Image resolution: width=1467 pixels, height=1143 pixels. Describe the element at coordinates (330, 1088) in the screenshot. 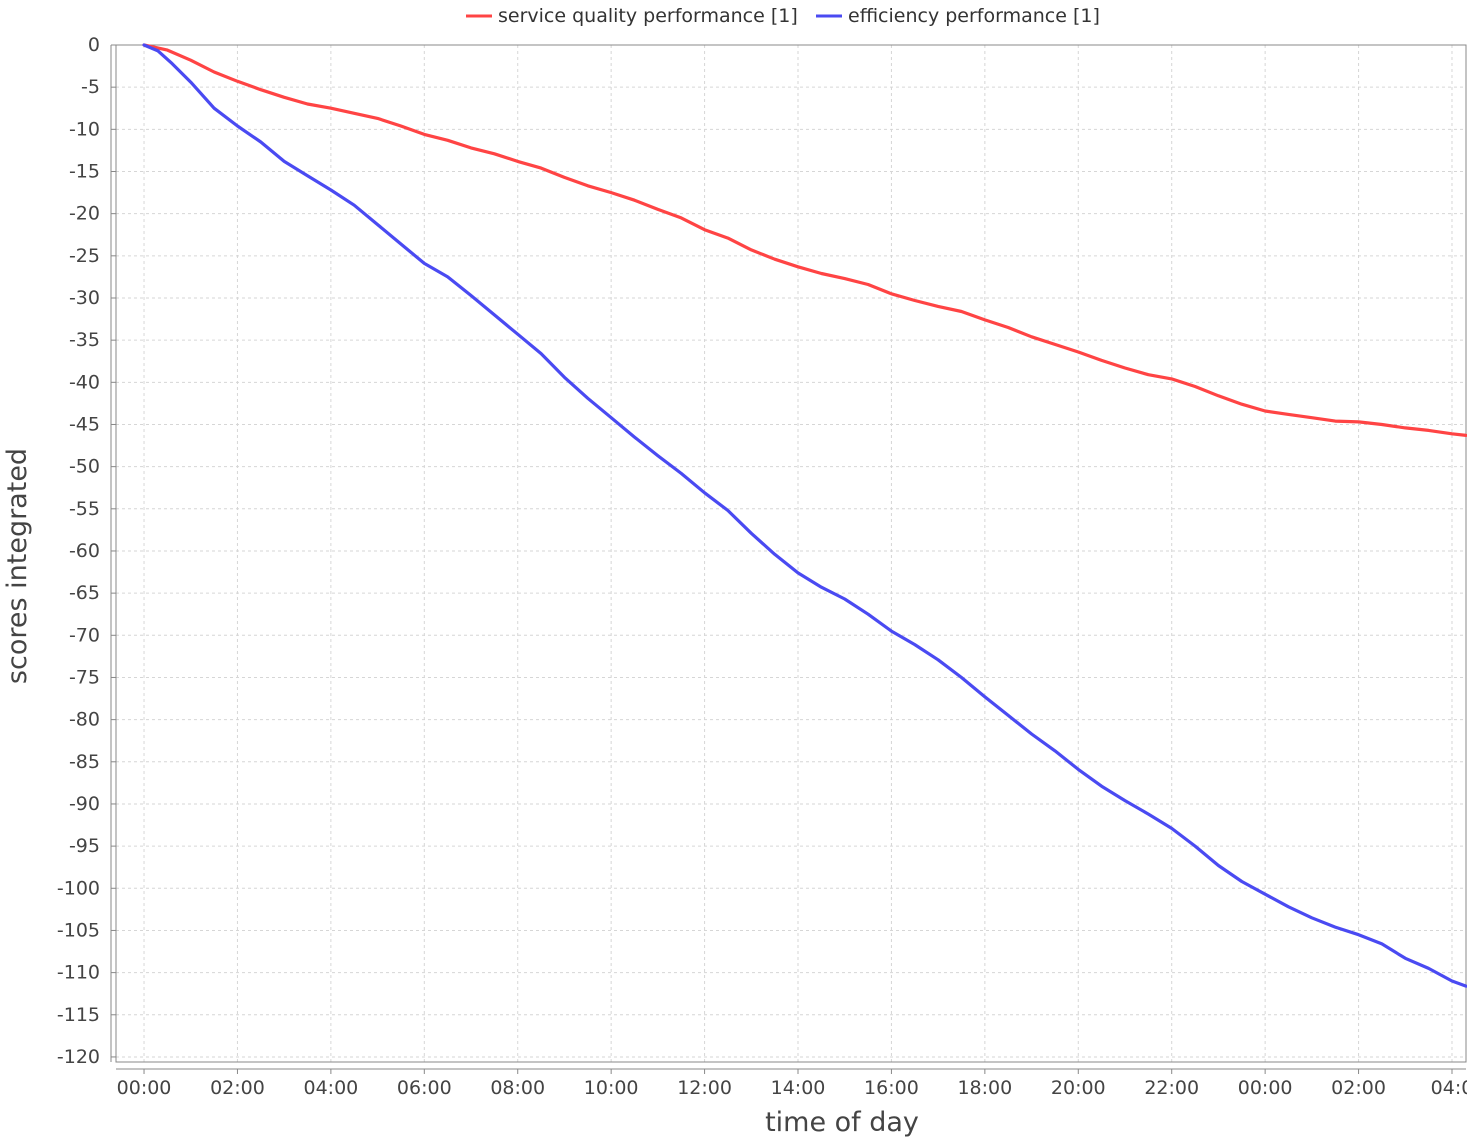

I see `x-tick-label: 04:00` at that location.